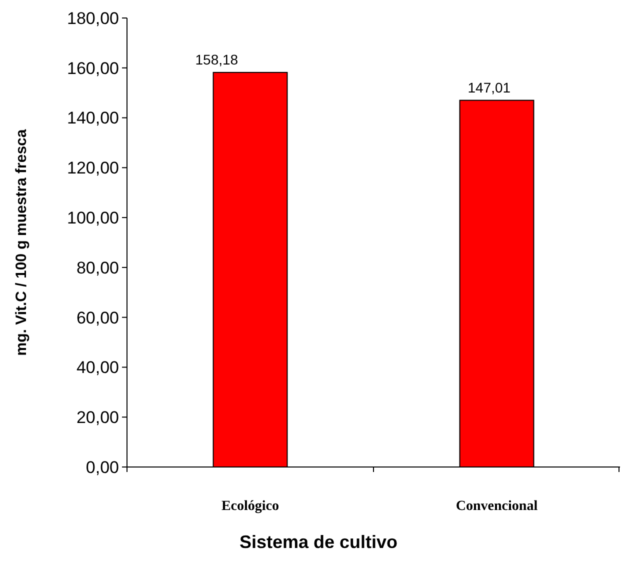  What do you see at coordinates (97, 268) in the screenshot?
I see `y-tick-label: 80,00` at bounding box center [97, 268].